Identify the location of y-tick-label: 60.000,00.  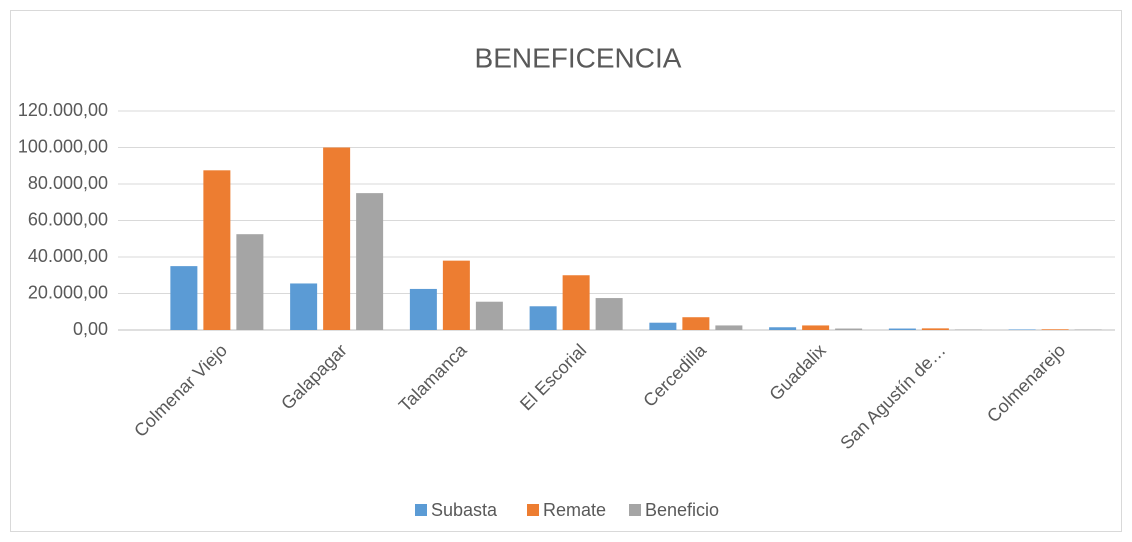
(68, 219).